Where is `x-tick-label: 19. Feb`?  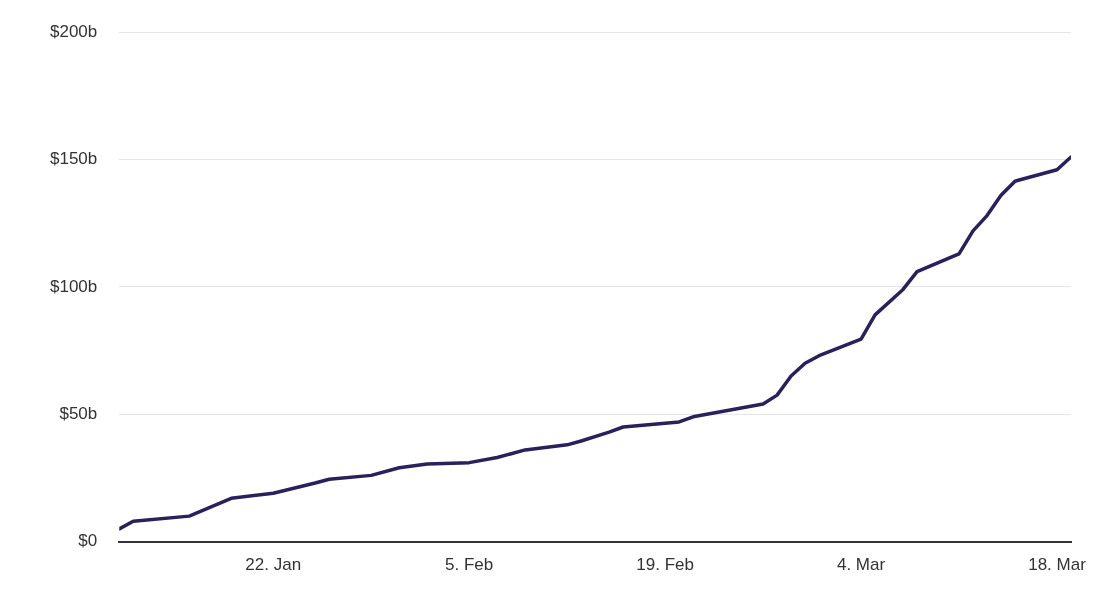
x-tick-label: 19. Feb is located at coordinates (665, 565).